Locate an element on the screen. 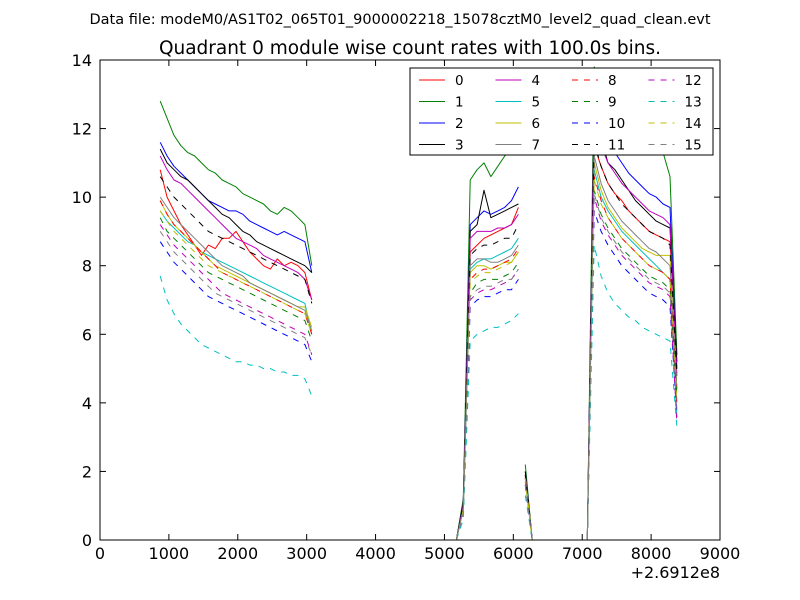 This screenshot has height=600, width=800. legend-entry-15: 15 is located at coordinates (675, 146).